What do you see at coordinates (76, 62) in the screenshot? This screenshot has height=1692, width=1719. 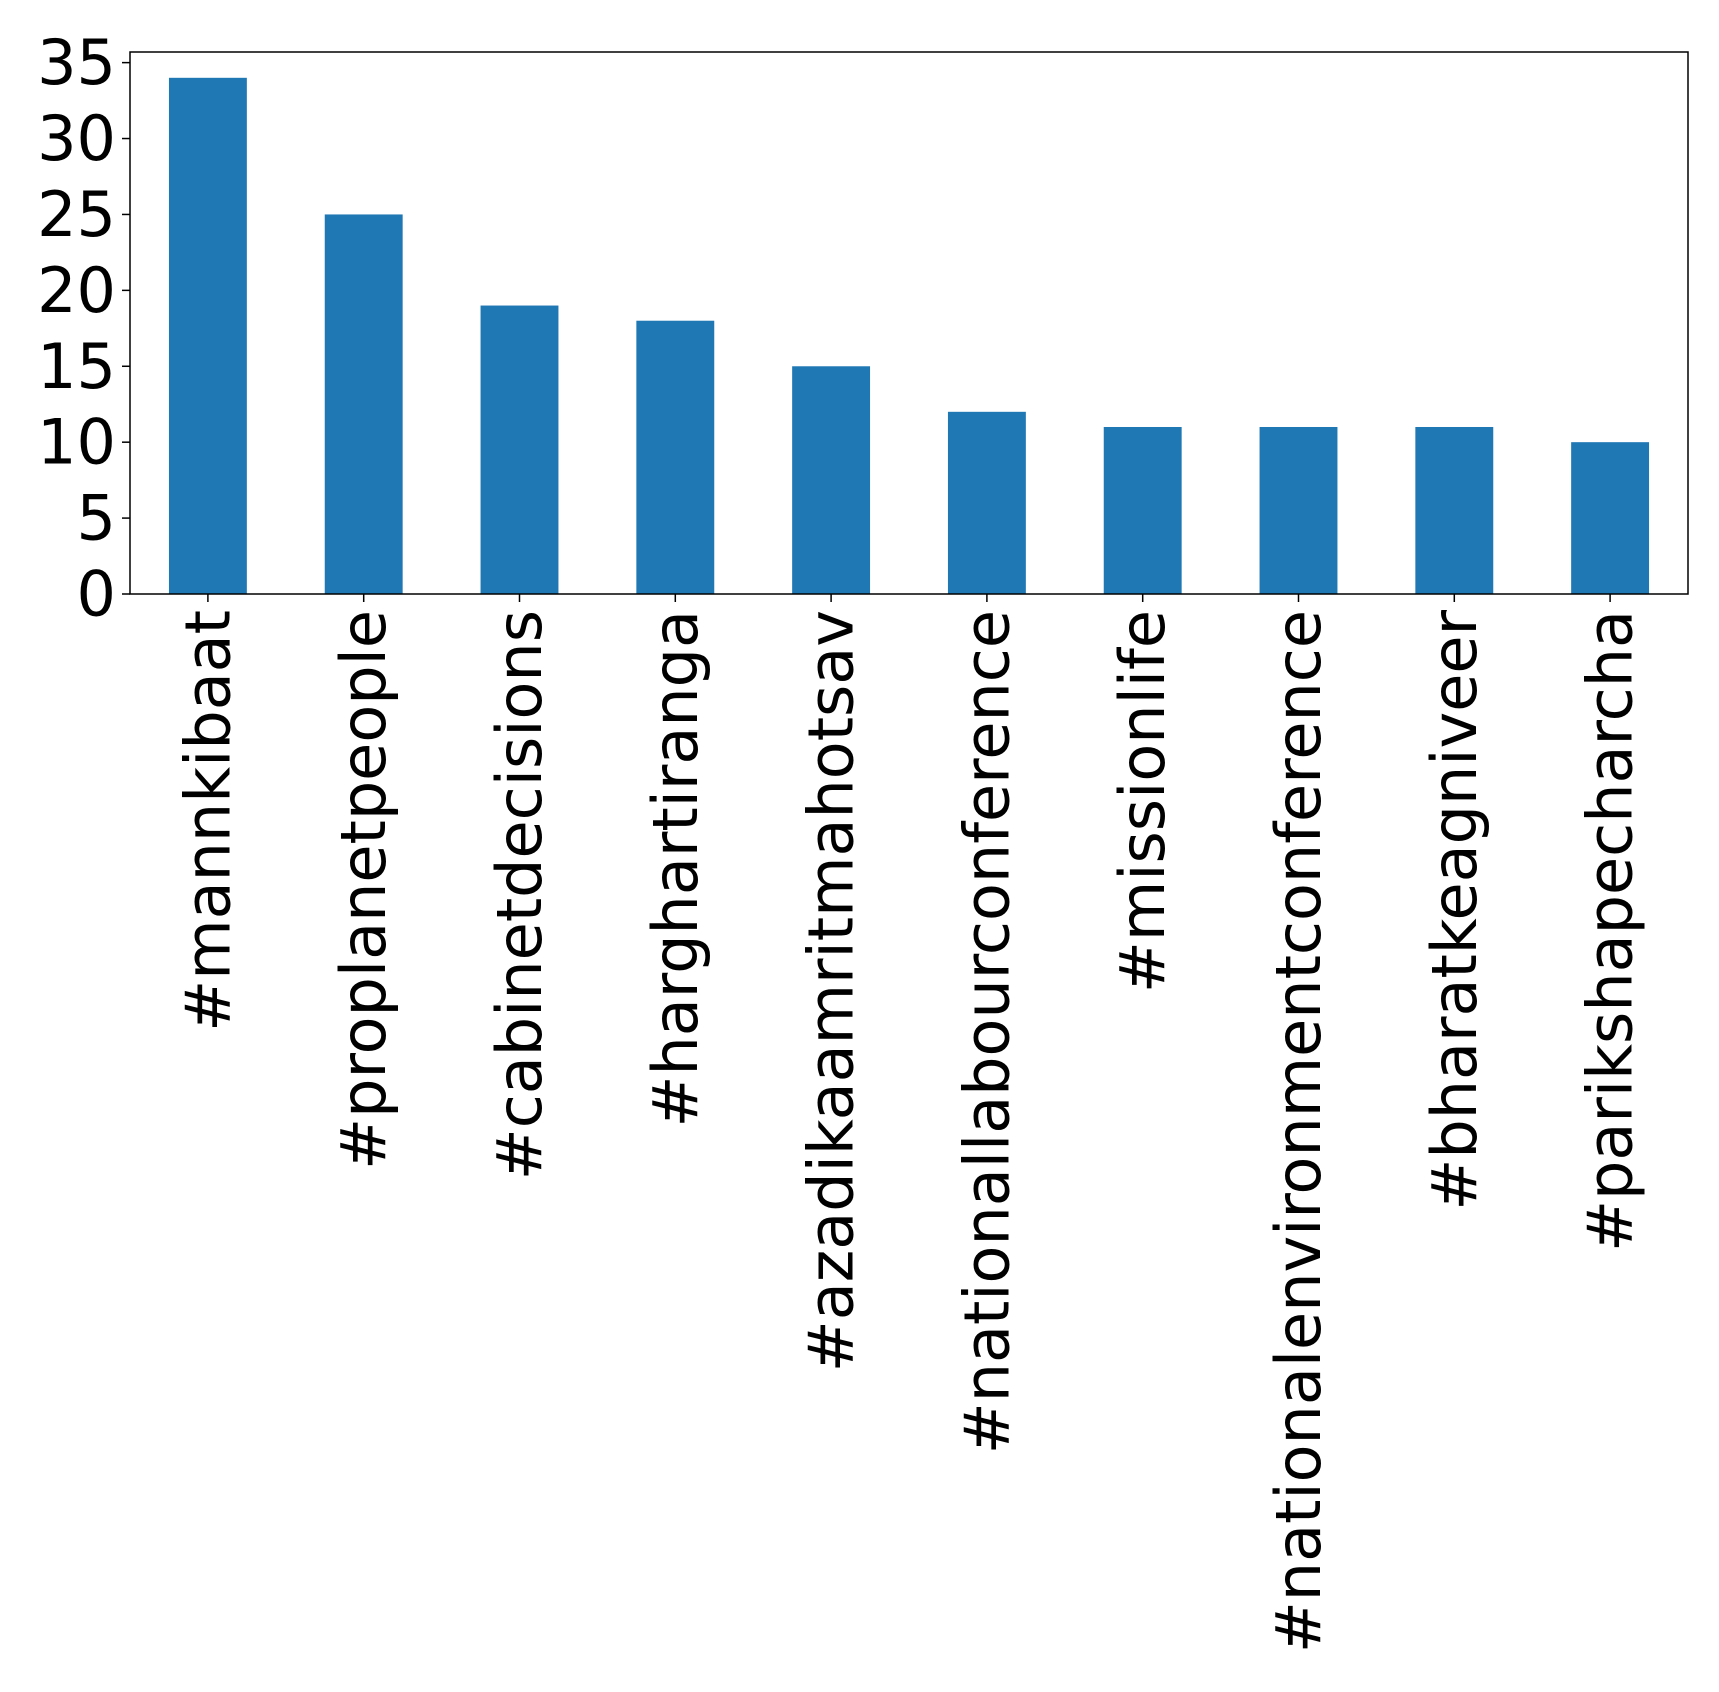 I see `y-tick-label: 35` at bounding box center [76, 62].